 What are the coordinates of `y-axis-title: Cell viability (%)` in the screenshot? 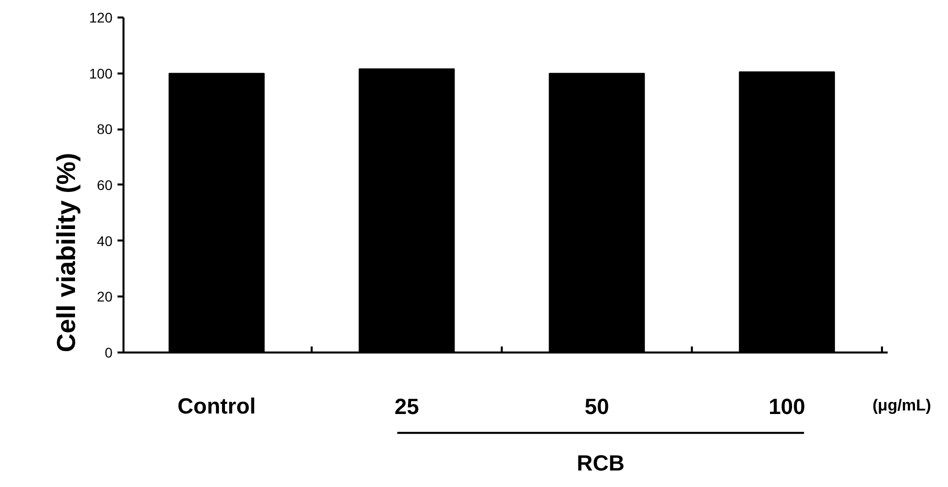 It's located at (66, 252).